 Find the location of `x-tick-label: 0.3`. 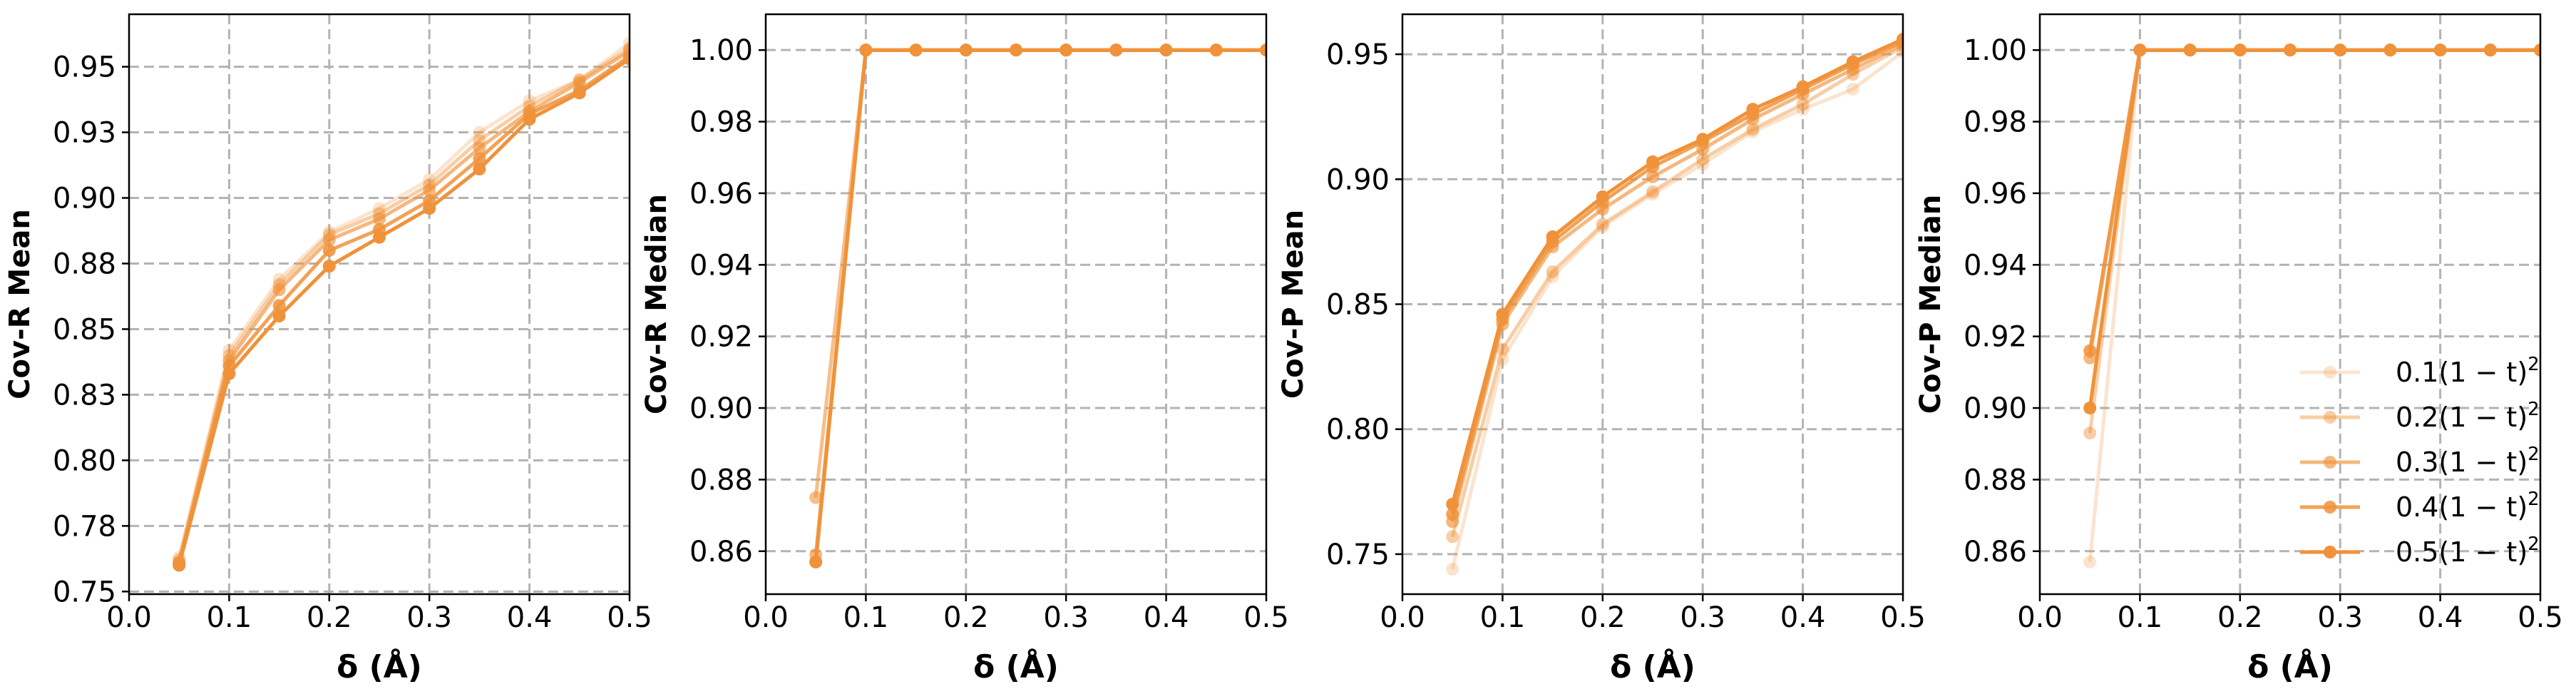

x-tick-label: 0.3 is located at coordinates (2340, 617).